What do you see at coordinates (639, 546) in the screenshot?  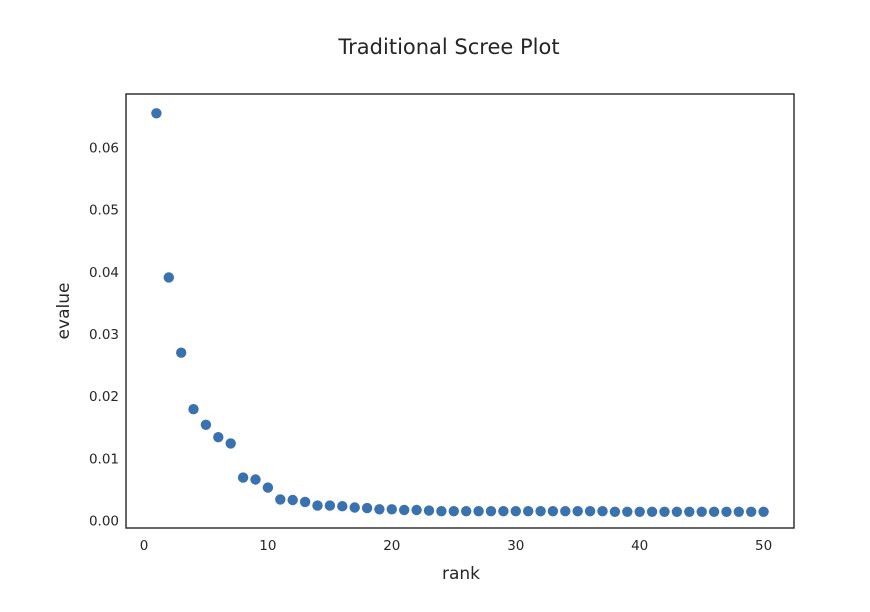 I see `x-tick-label: 40` at bounding box center [639, 546].